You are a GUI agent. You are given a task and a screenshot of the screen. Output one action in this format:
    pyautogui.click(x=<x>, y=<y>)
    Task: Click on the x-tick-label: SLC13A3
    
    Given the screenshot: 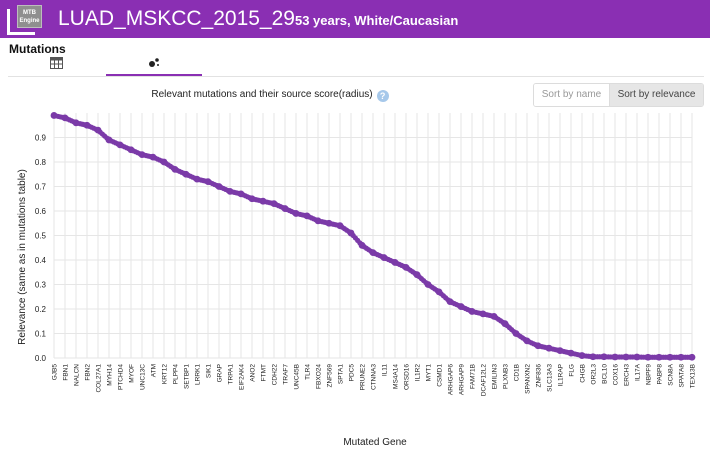 What is the action you would take?
    pyautogui.click(x=550, y=378)
    